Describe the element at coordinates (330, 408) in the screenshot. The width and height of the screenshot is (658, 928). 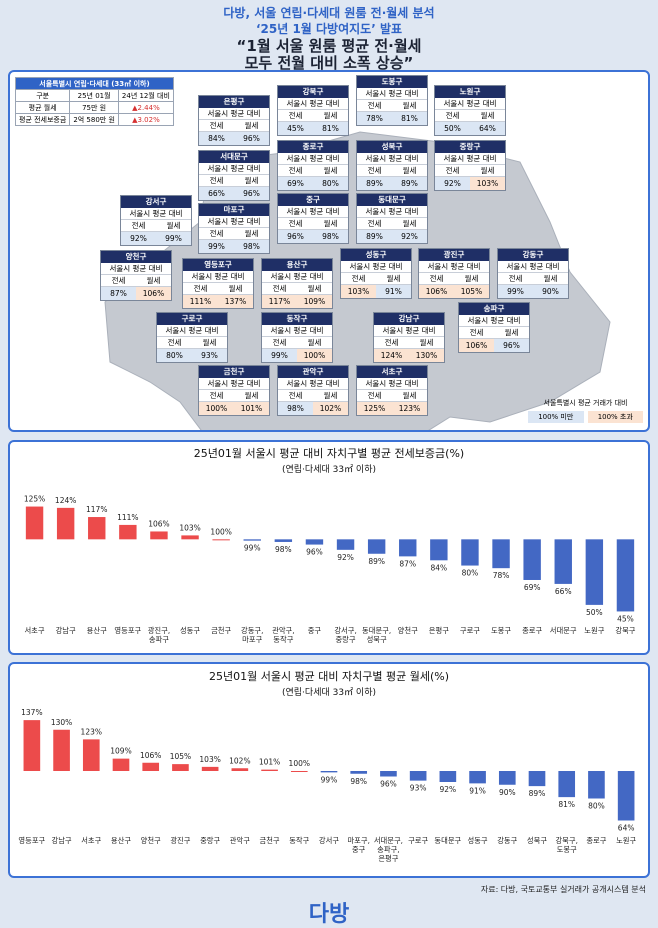
I see `district-value: 102%` at that location.